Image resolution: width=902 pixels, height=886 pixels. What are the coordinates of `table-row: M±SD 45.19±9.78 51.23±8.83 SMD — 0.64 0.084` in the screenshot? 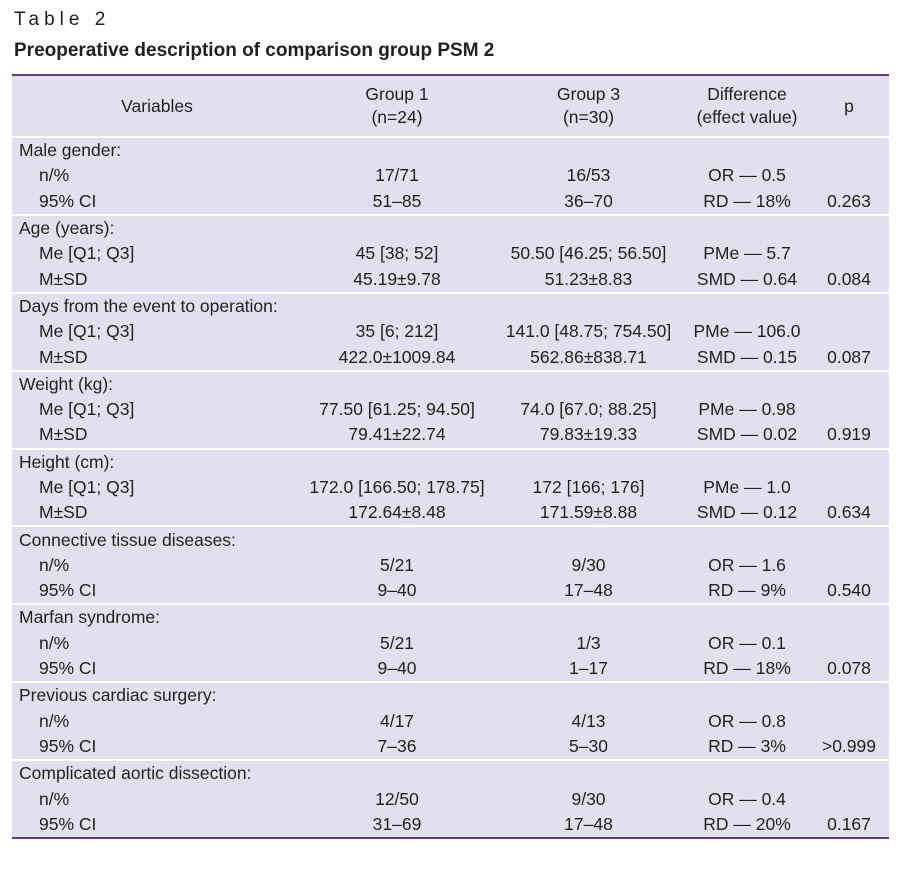 It's located at (450, 279).